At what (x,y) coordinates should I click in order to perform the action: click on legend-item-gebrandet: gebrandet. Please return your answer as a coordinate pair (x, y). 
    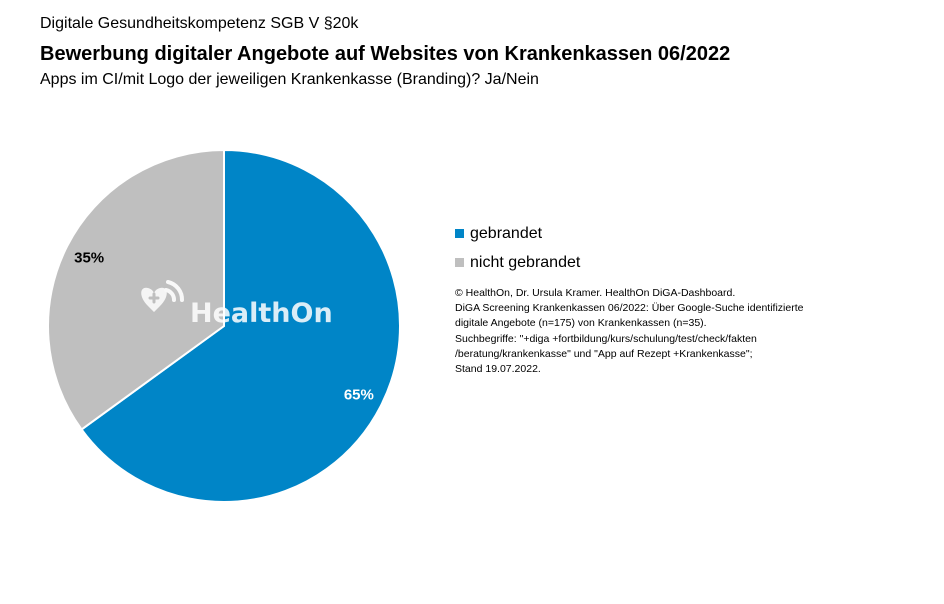
    Looking at the image, I should click on (517, 233).